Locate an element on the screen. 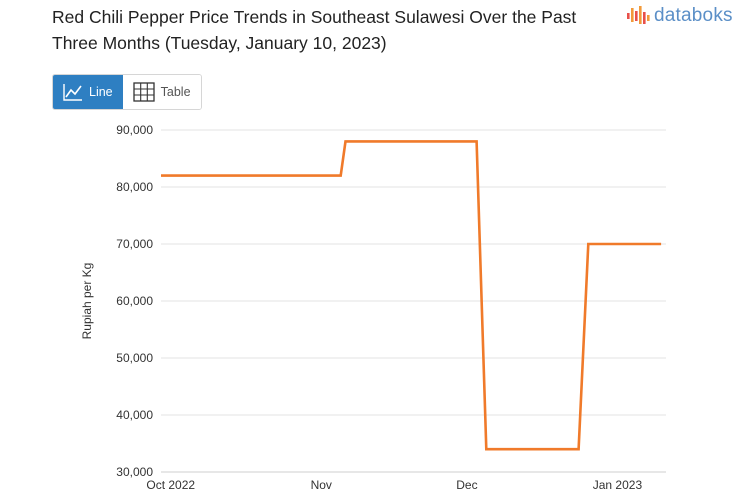 Image resolution: width=753 pixels, height=498 pixels. y-tick-label: 40,000 is located at coordinates (134, 415).